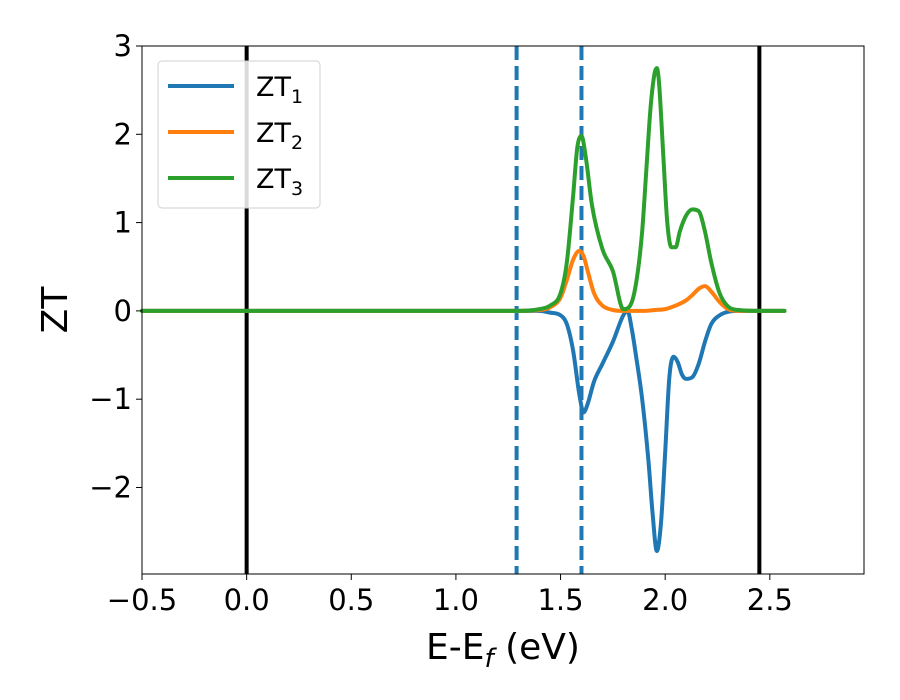 The height and width of the screenshot is (700, 900). I want to click on y-tick-label: −1, so click(110, 399).